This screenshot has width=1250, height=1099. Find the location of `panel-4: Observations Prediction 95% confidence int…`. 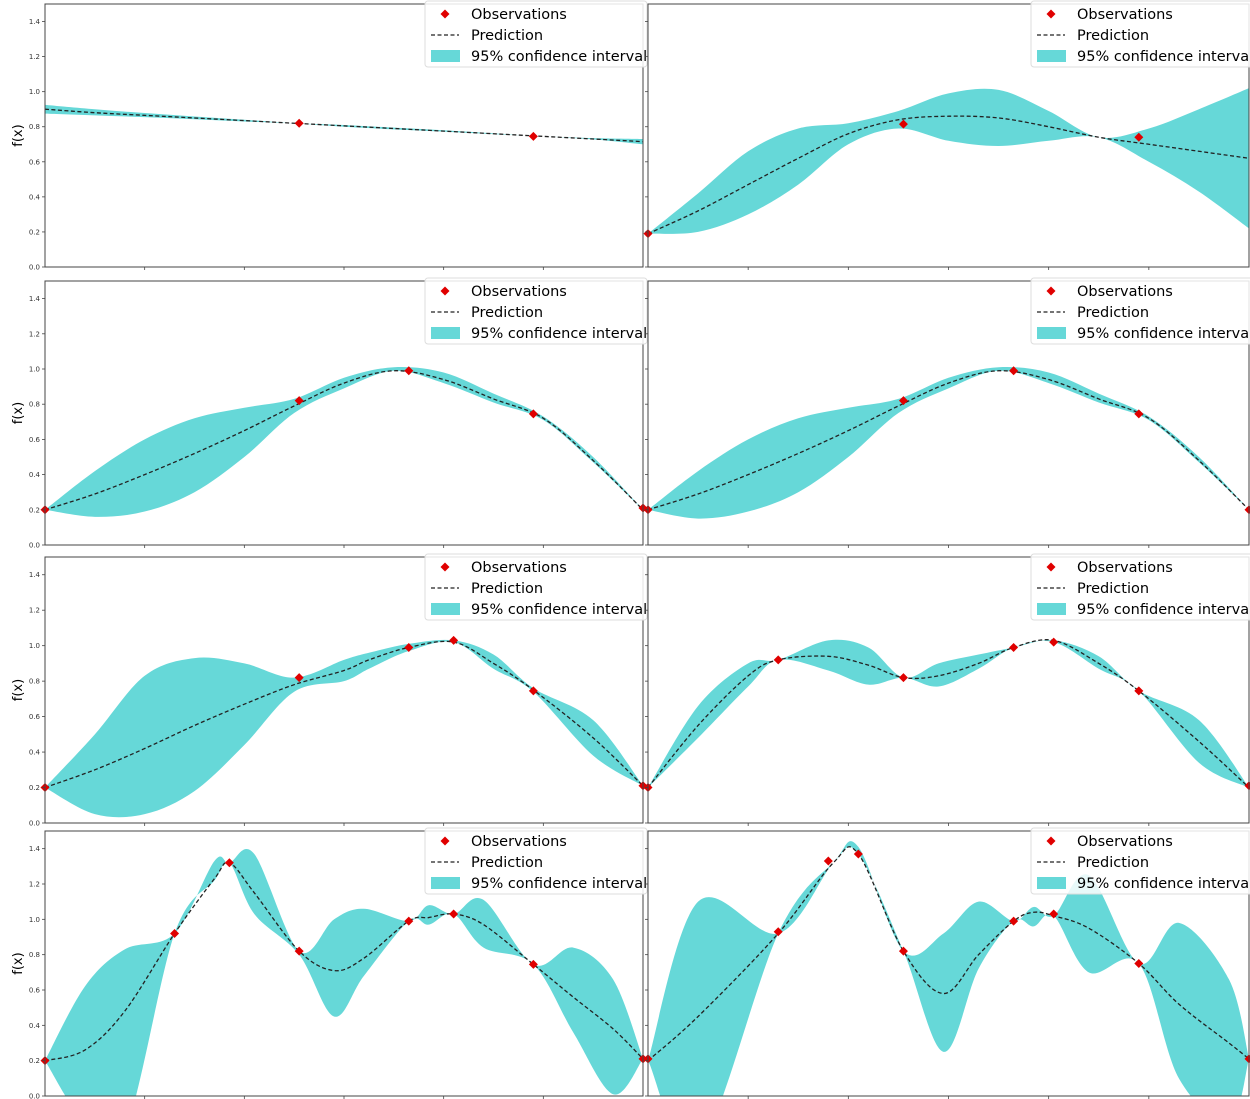

panel-4: Observations Prediction 95% confidence int… is located at coordinates (946, 412).